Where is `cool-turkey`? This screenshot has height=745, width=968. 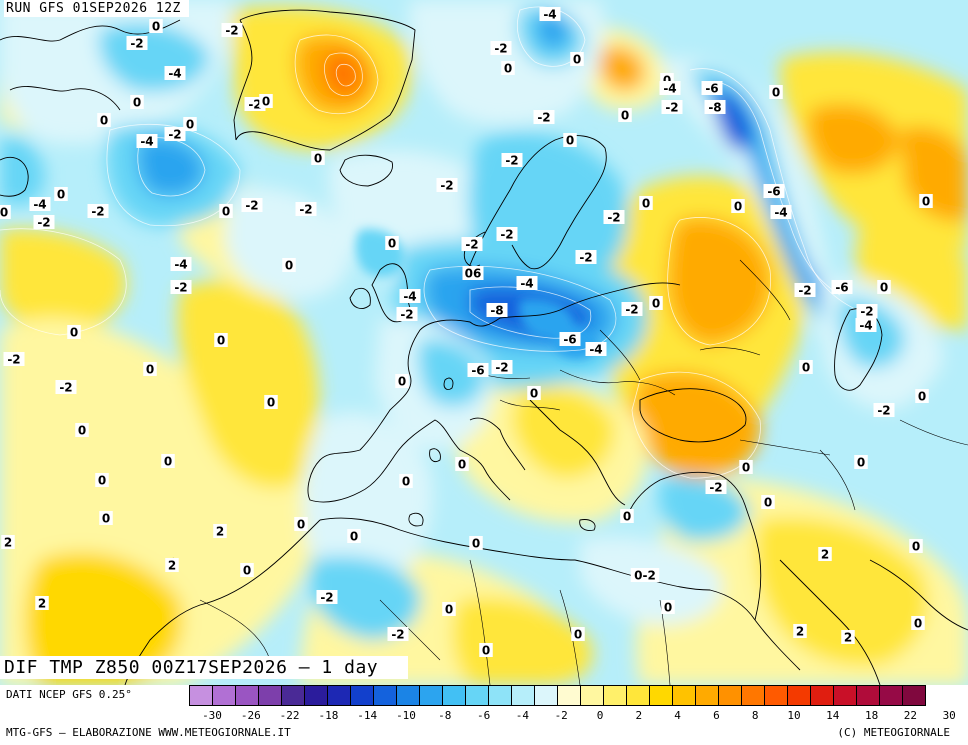 cool-turkey is located at coordinates (704, 509).